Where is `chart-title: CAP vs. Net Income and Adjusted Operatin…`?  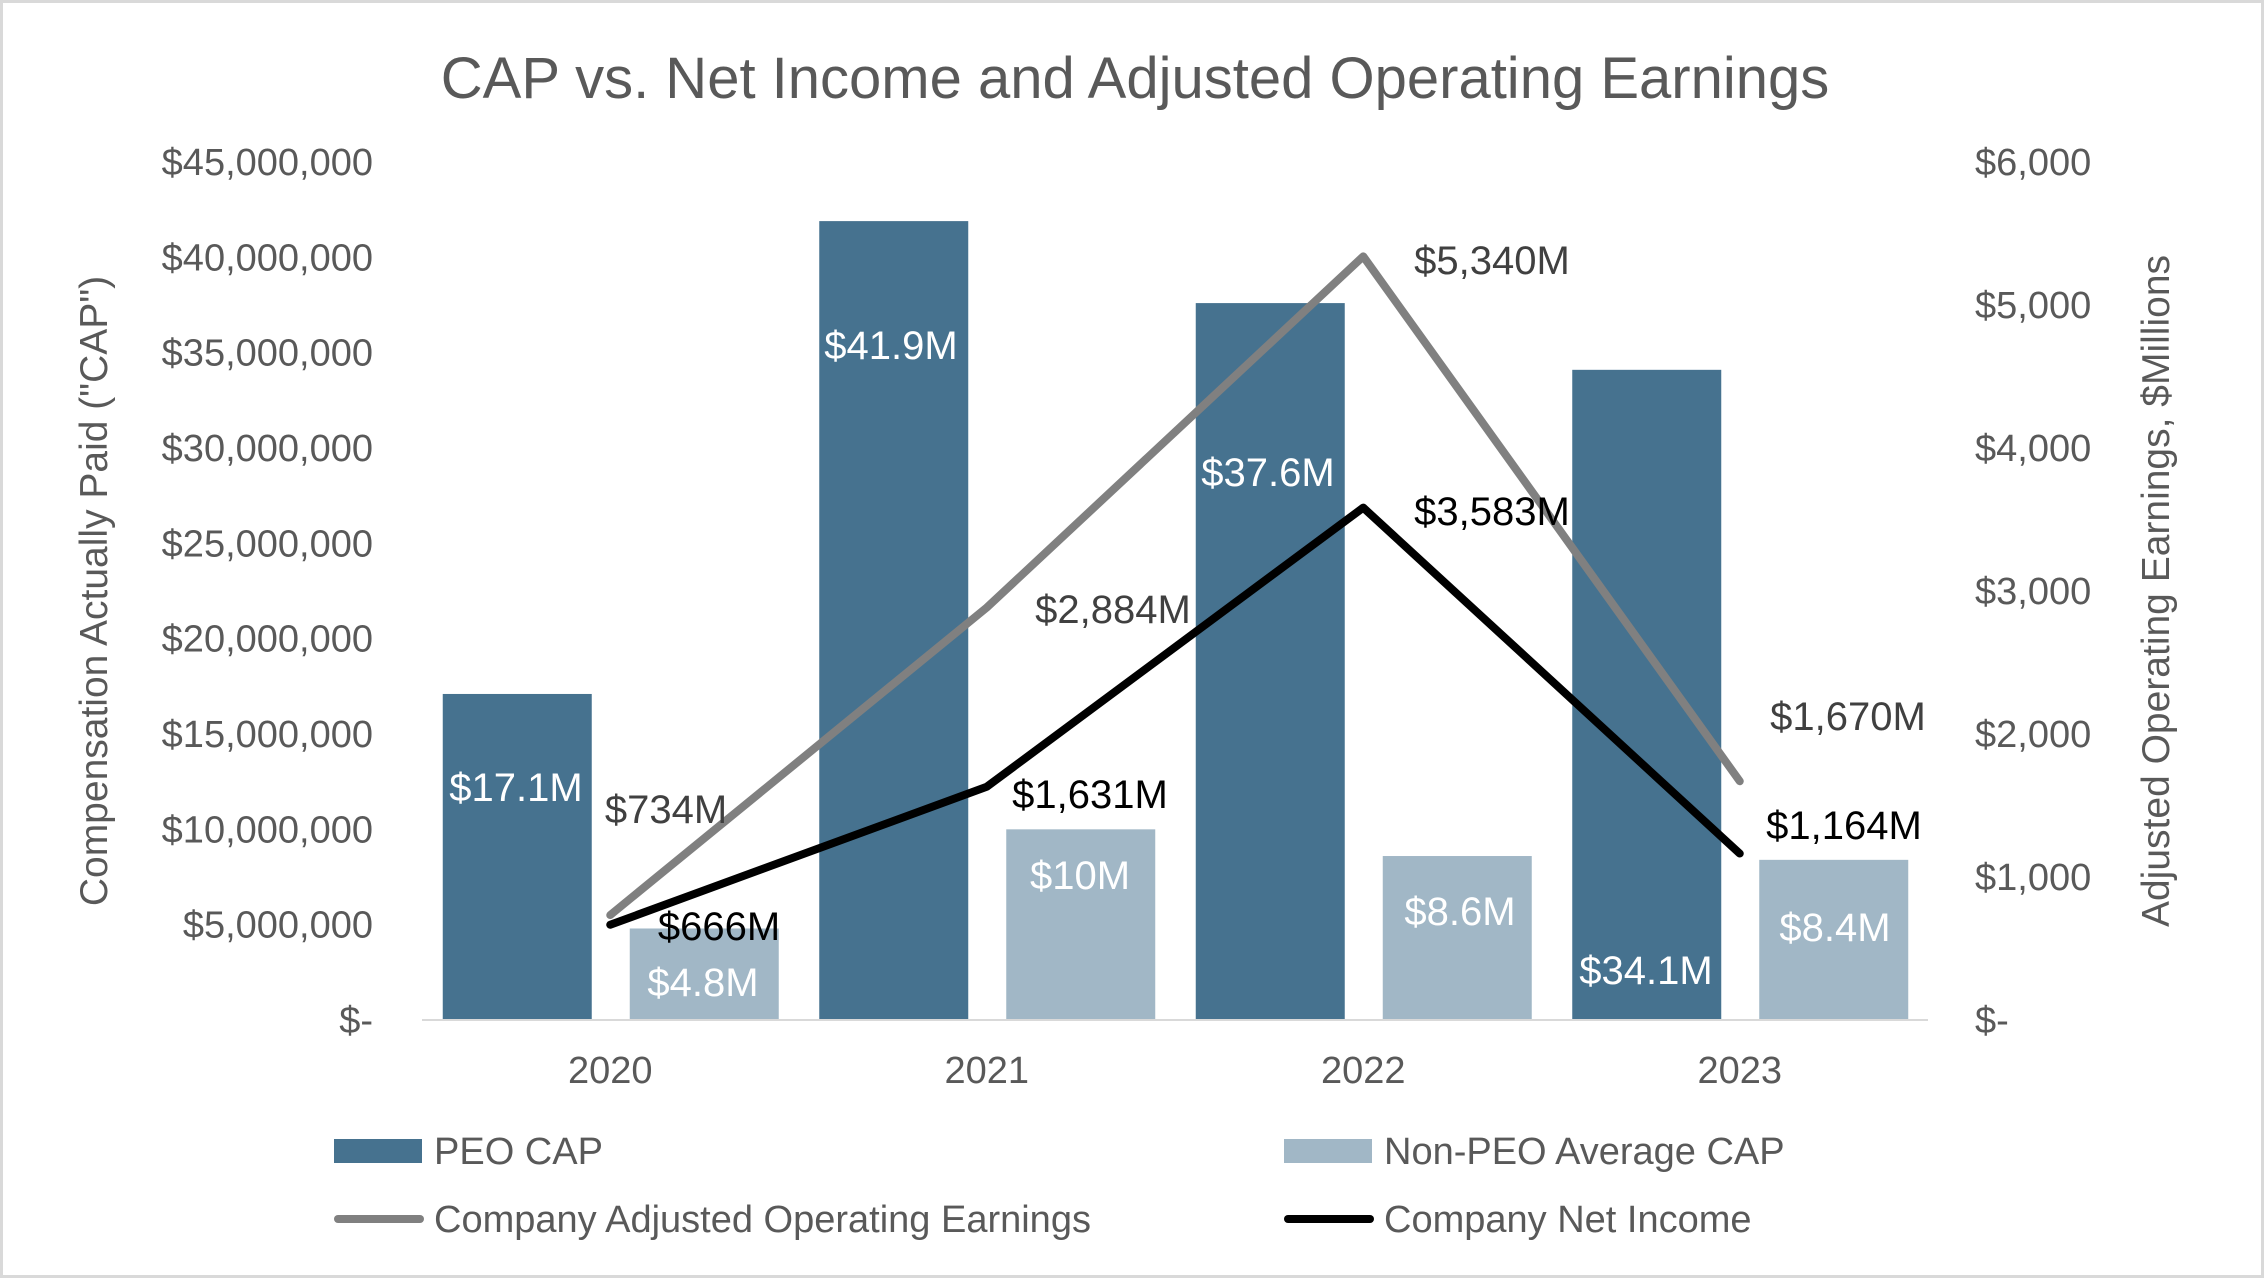 chart-title: CAP vs. Net Income and Adjusted Operatin… is located at coordinates (1135, 78).